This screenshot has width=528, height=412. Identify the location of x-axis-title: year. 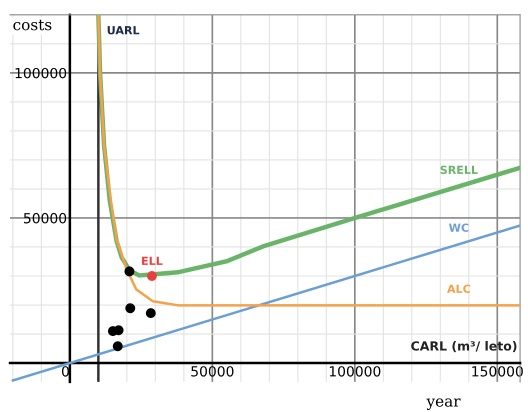
(443, 404).